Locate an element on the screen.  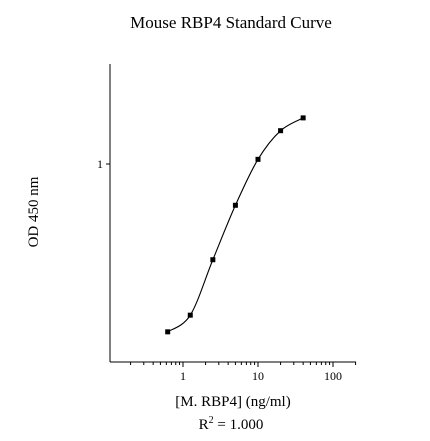
x-tick-label: 100 is located at coordinates (333, 376).